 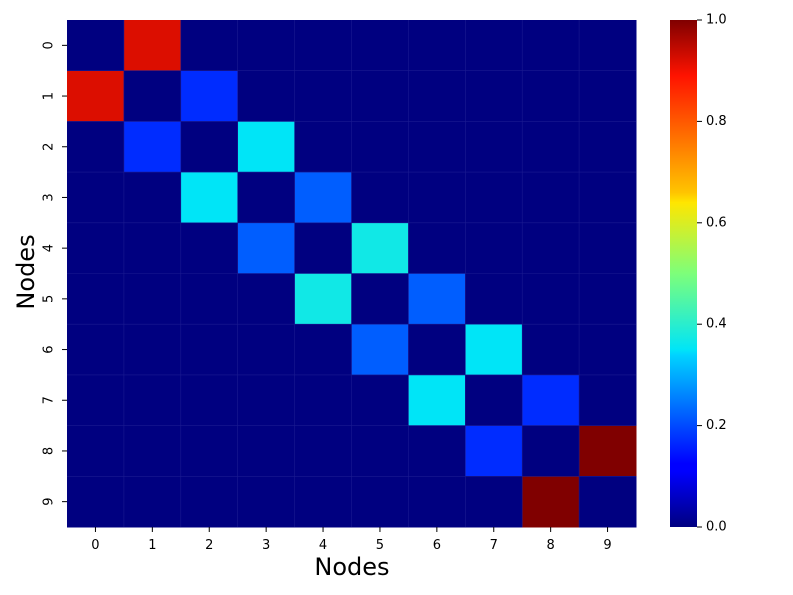 I want to click on colorbar-tick-label: 0.4, so click(x=716, y=324).